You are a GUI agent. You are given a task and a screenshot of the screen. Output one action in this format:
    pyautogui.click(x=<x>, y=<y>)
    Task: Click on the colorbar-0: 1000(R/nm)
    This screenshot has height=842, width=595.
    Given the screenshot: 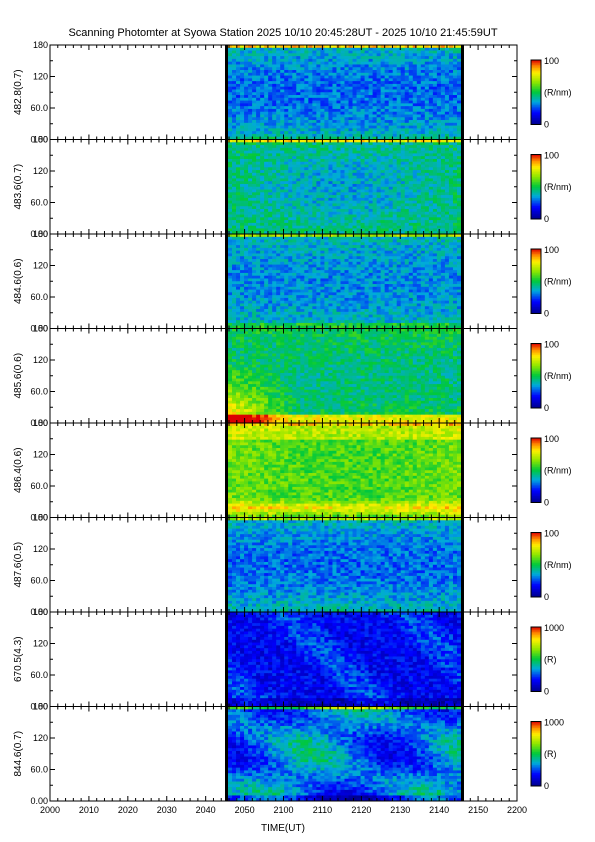 What is the action you would take?
    pyautogui.click(x=551, y=93)
    